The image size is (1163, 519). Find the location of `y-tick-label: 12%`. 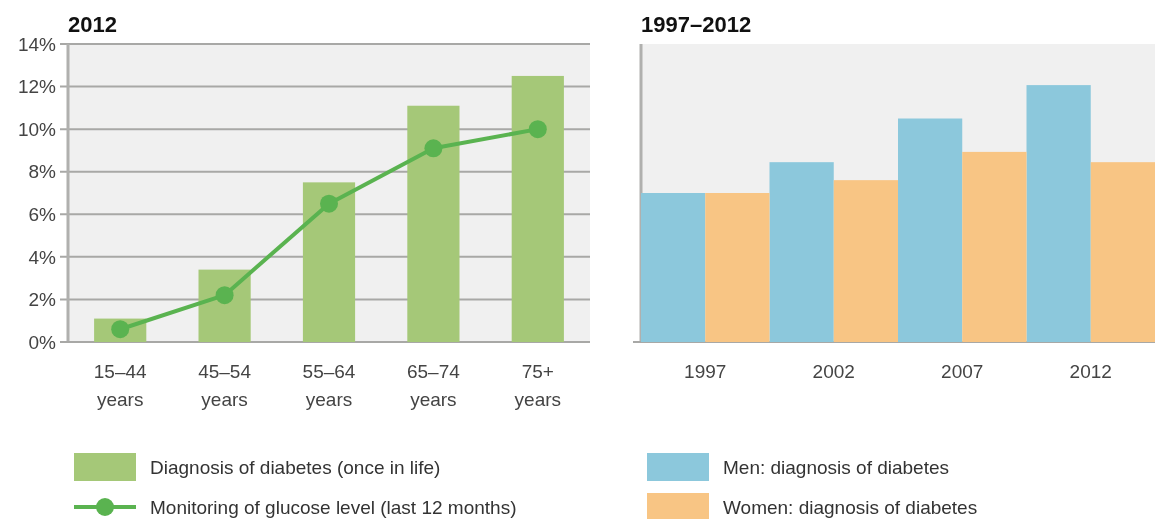

y-tick-label: 12% is located at coordinates (37, 87).